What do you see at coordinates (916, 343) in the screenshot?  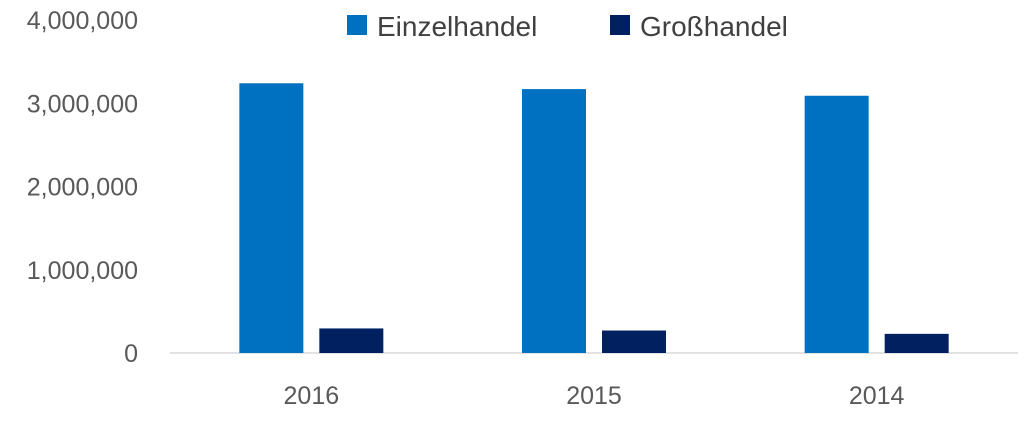 I see `bar-2014-grosshandel` at bounding box center [916, 343].